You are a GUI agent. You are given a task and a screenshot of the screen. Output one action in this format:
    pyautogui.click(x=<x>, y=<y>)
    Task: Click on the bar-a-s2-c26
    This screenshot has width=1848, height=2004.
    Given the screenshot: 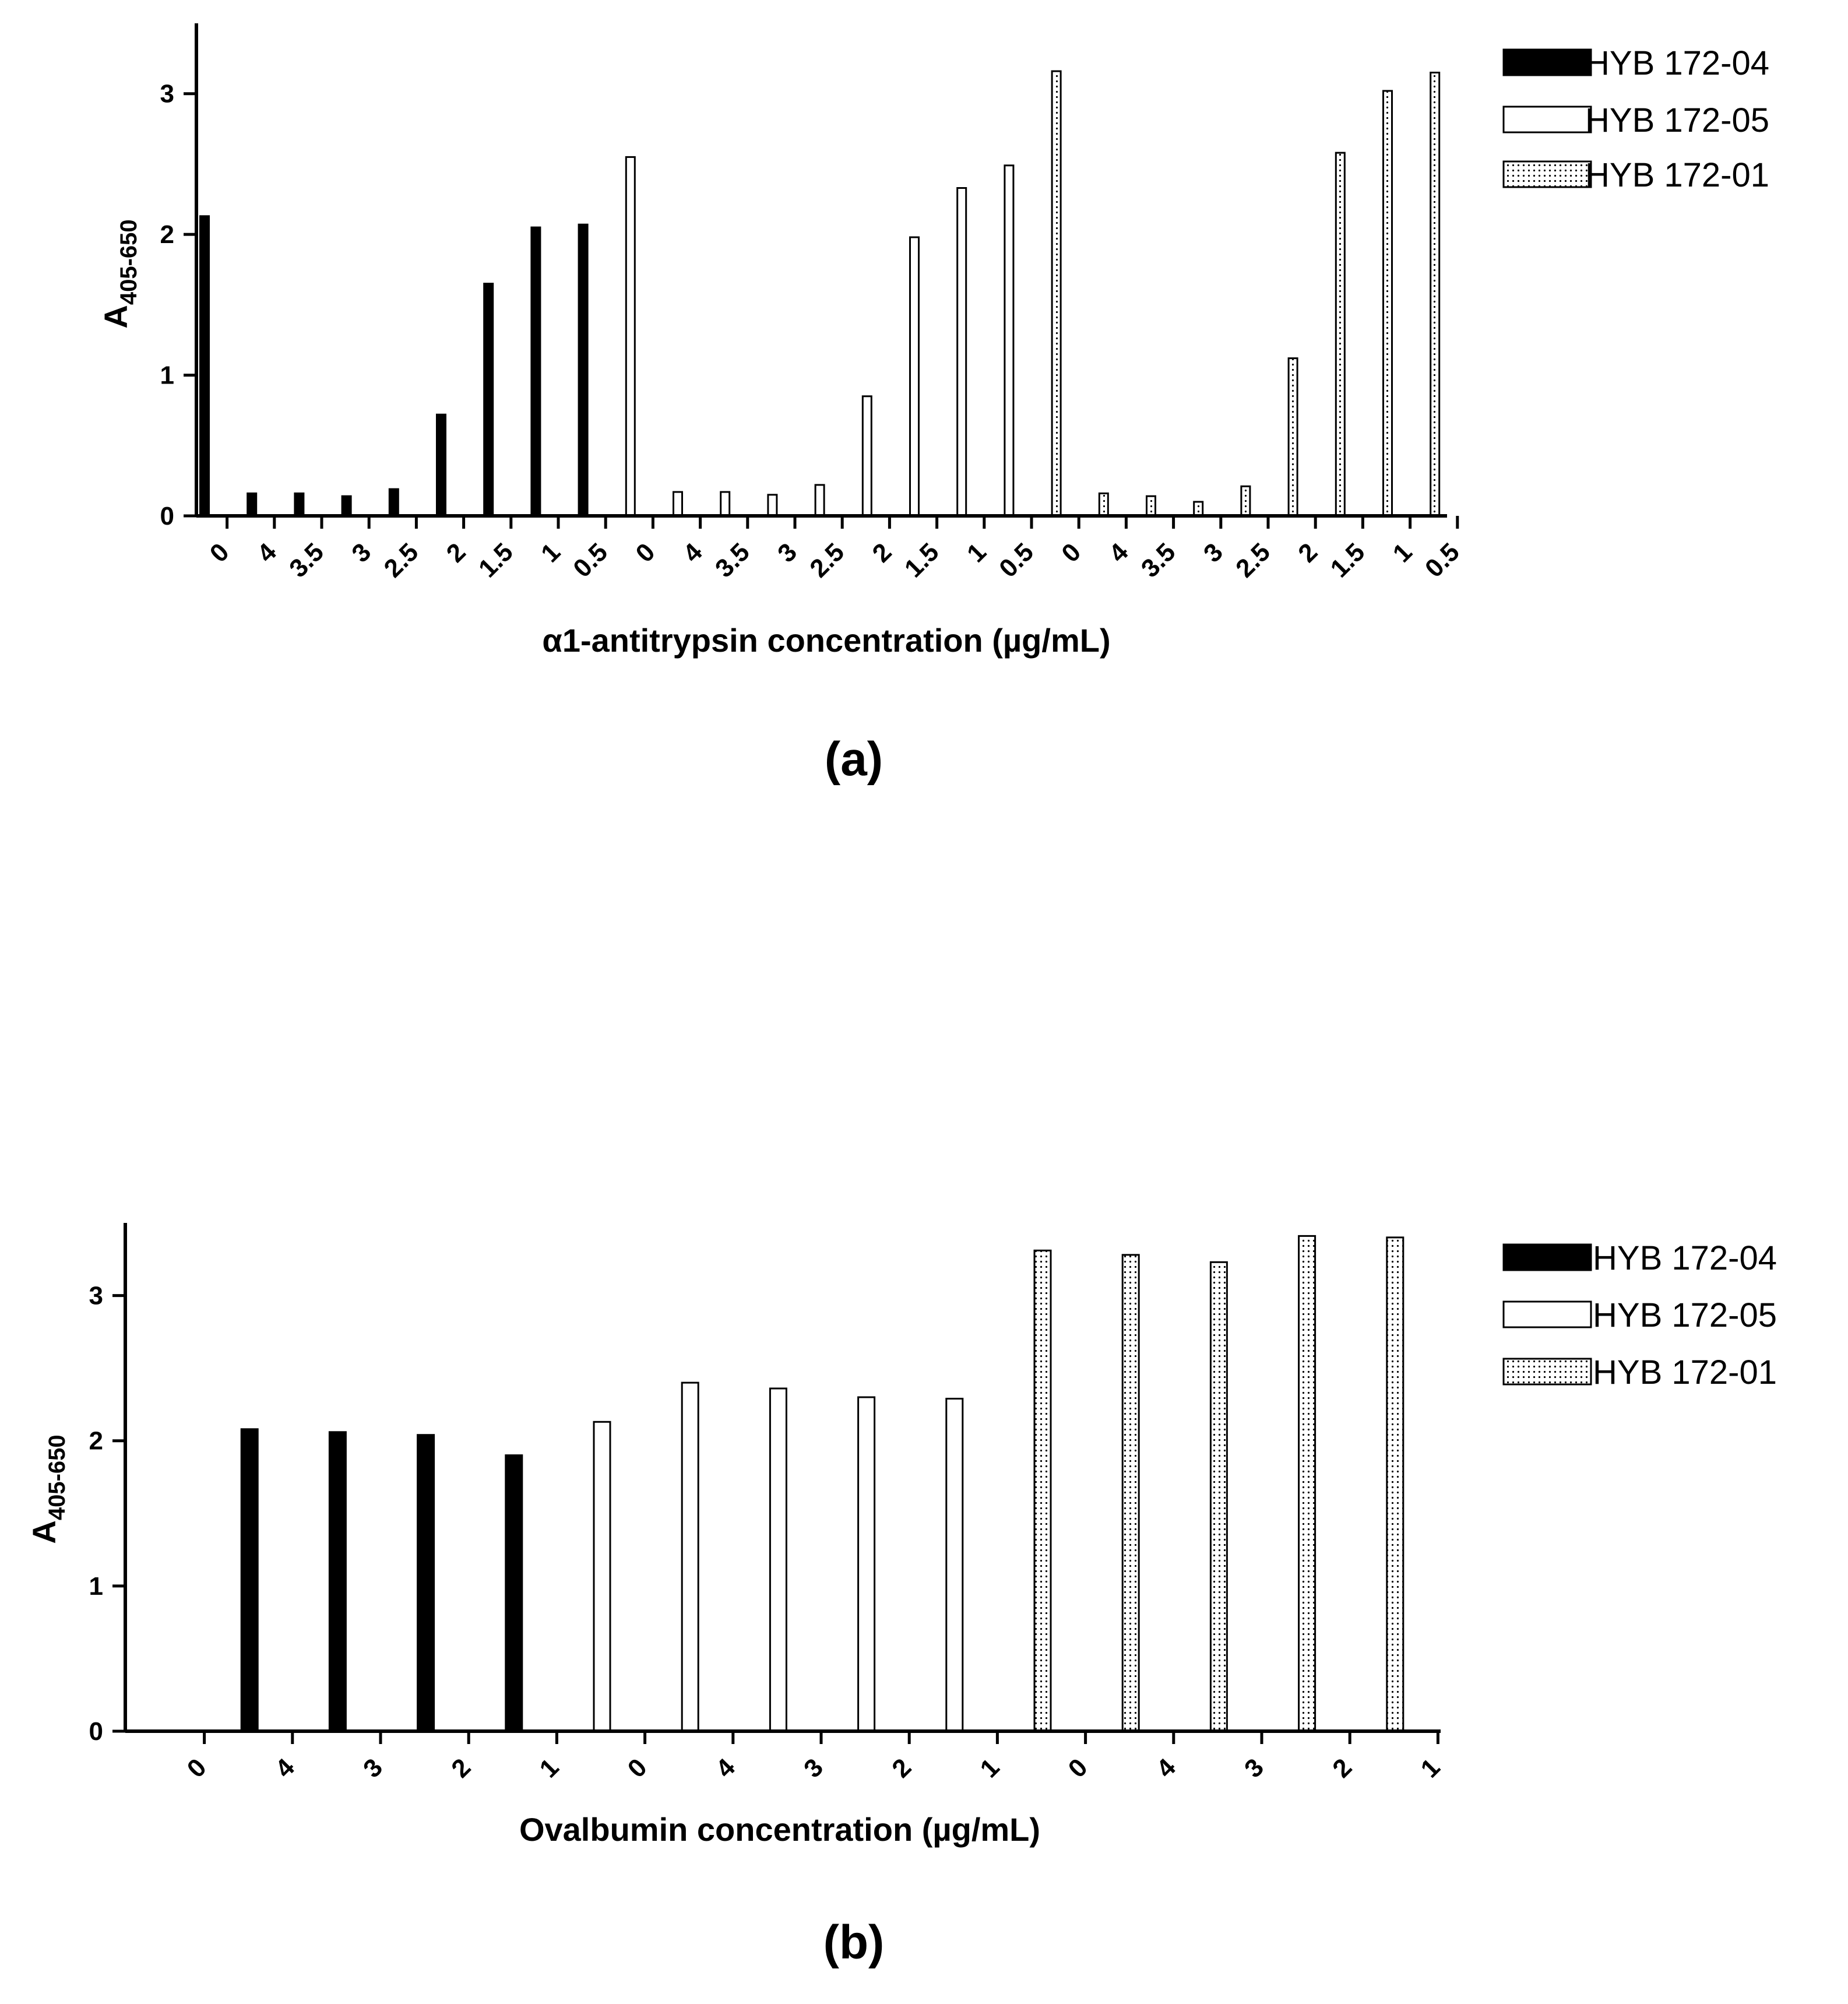 What is the action you would take?
    pyautogui.click(x=1435, y=294)
    